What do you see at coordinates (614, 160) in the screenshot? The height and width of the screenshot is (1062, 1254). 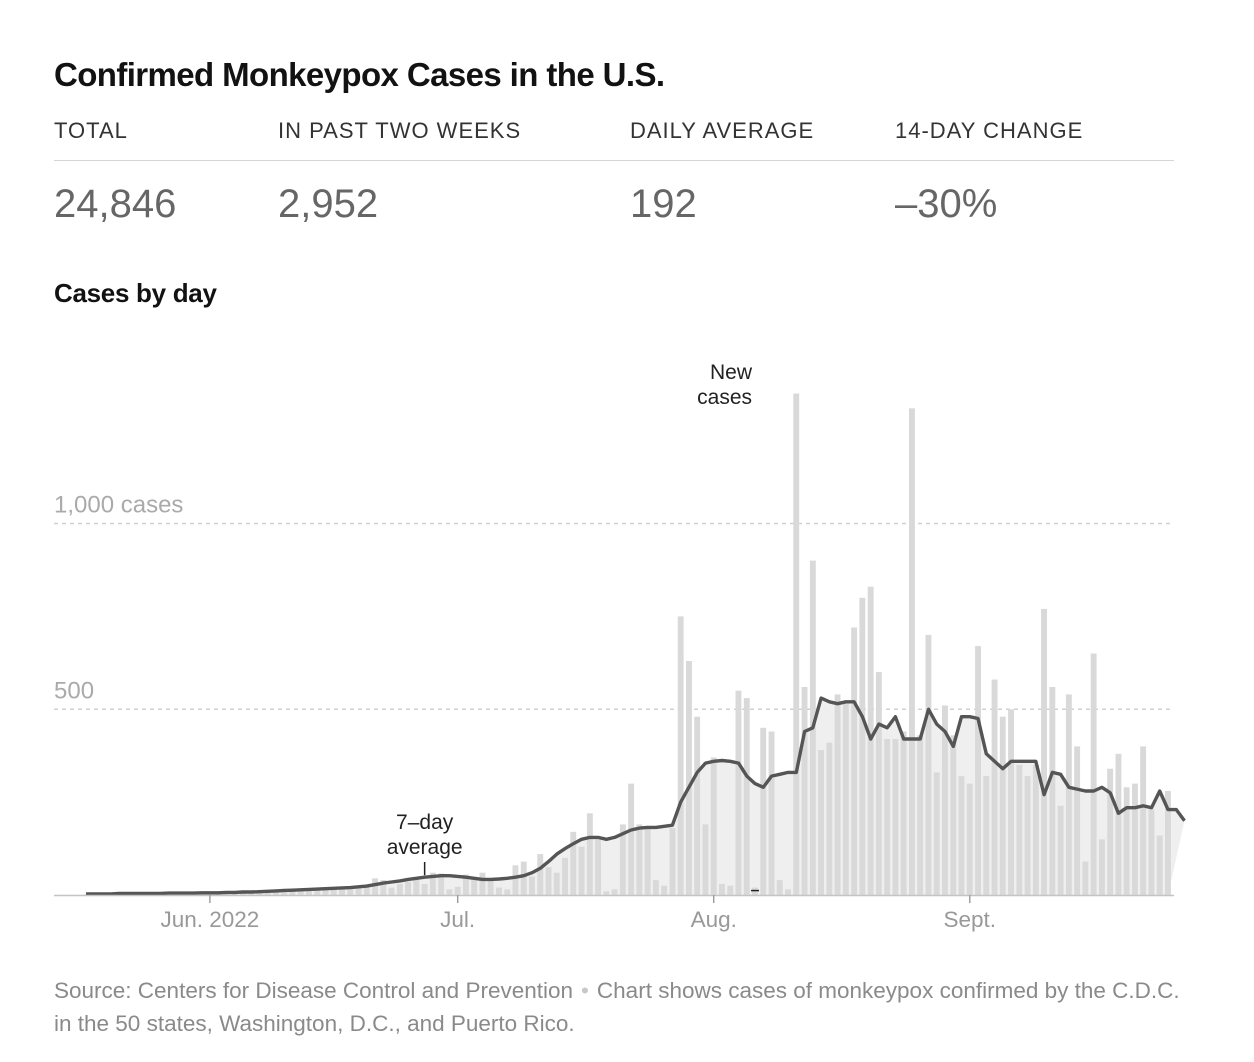 I see `stats-divider` at bounding box center [614, 160].